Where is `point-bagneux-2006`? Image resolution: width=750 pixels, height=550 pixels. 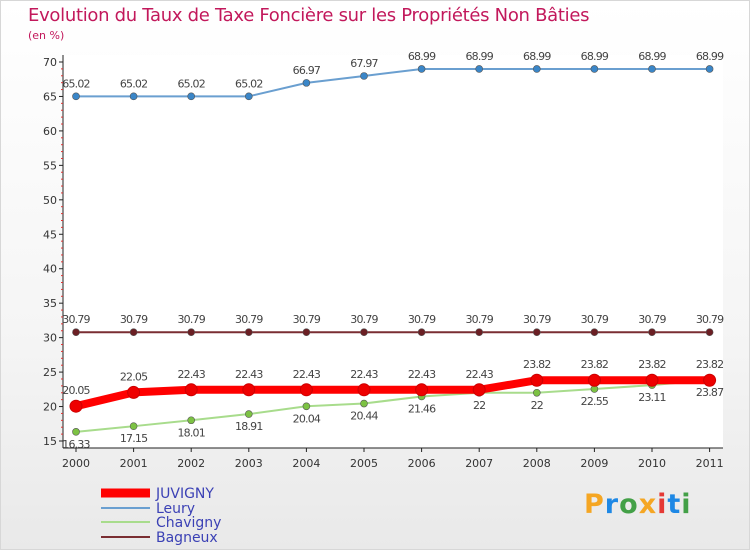
point-bagneux-2006 is located at coordinates (421, 332).